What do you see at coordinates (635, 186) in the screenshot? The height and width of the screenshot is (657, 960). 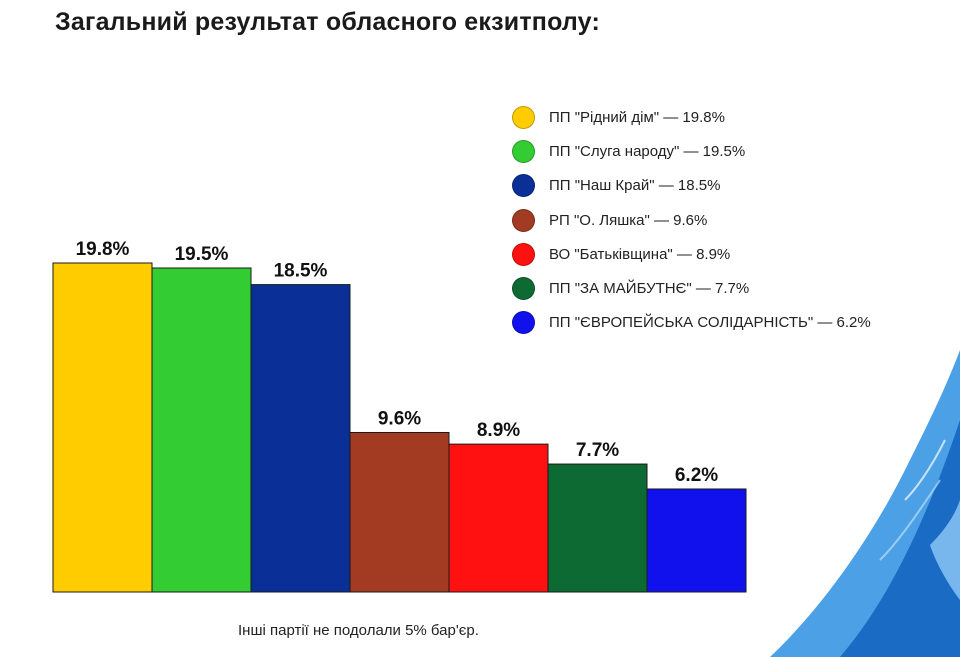 I see `legend-label-3: ПП "Наш Край" — 18.5%` at bounding box center [635, 186].